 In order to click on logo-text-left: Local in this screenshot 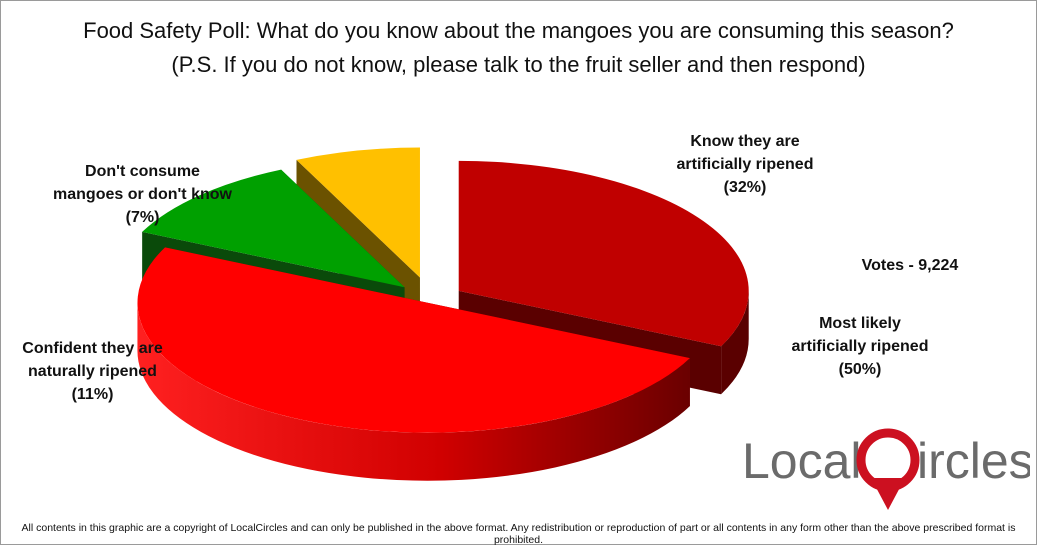, I will do `click(802, 461)`.